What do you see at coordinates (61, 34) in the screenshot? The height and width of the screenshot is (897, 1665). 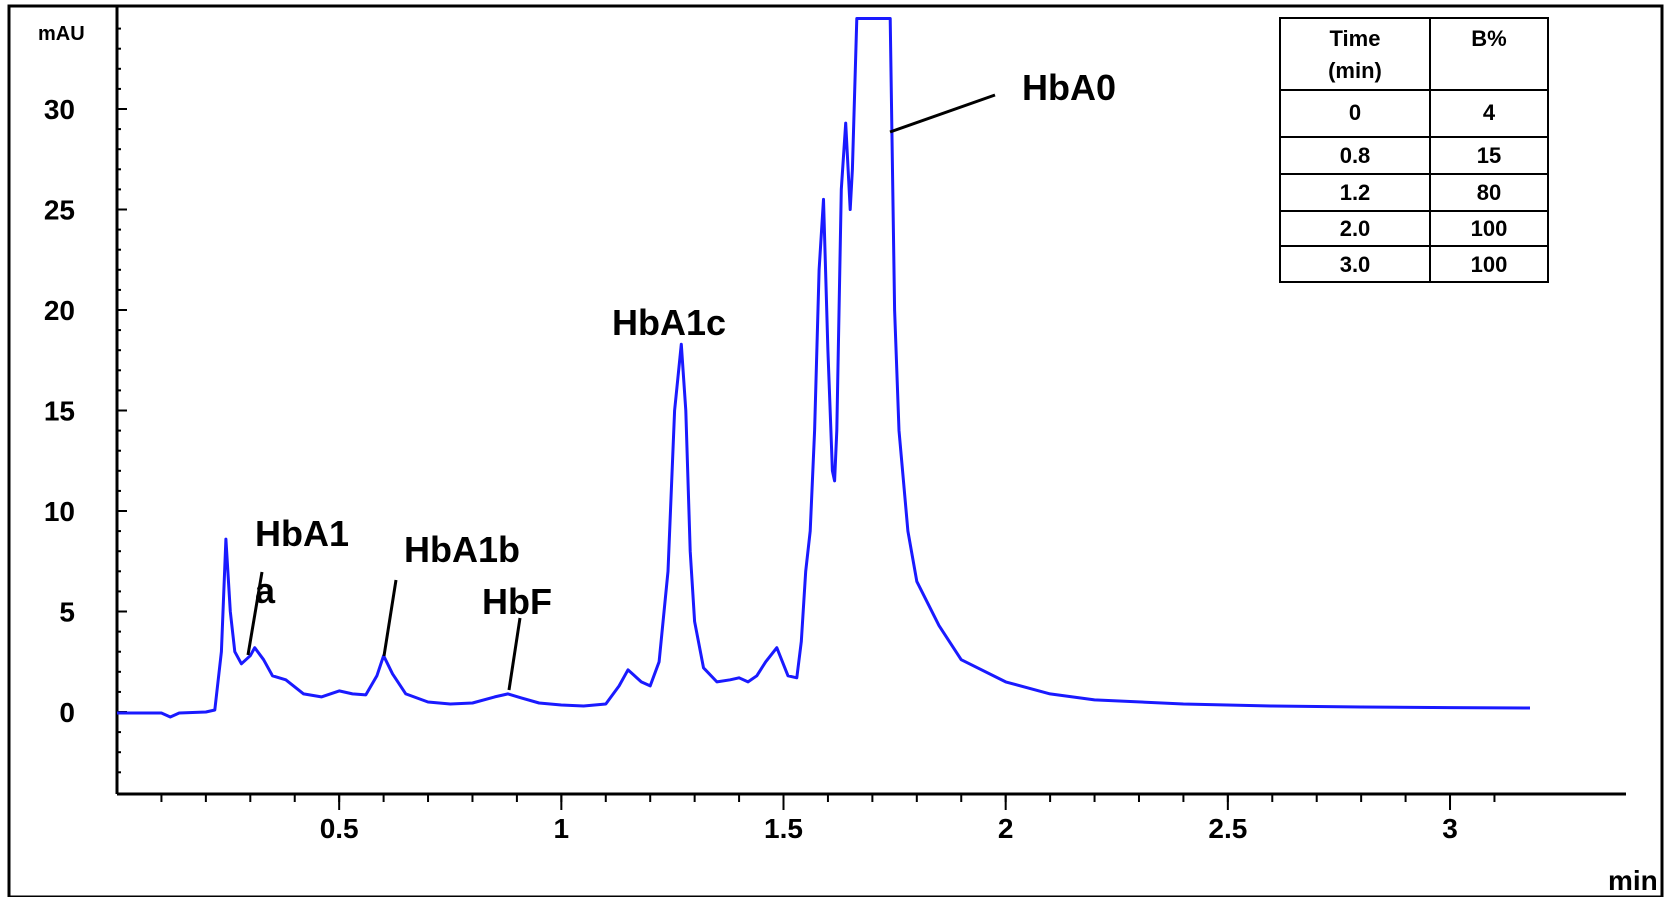 I see `y-axis-label: mAU` at bounding box center [61, 34].